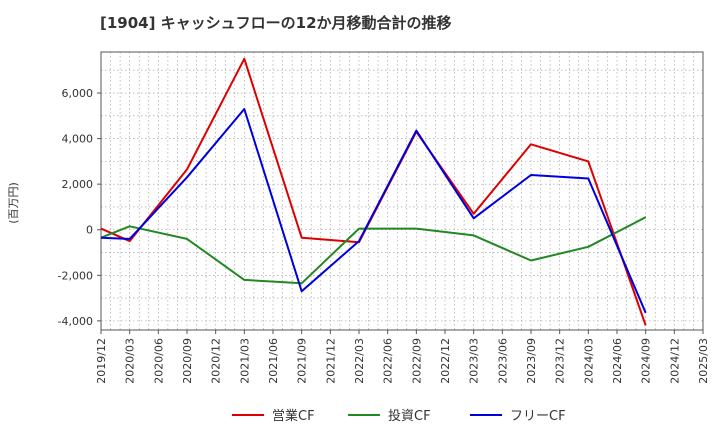  I want to click on x-tick-label: 2021/12, so click(330, 361).